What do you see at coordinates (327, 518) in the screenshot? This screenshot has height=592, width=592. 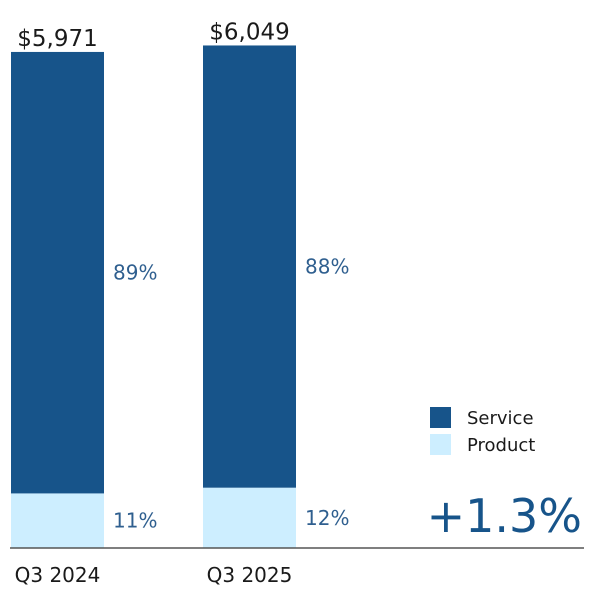 I see `data-label-product-q3-2025: 12%` at bounding box center [327, 518].